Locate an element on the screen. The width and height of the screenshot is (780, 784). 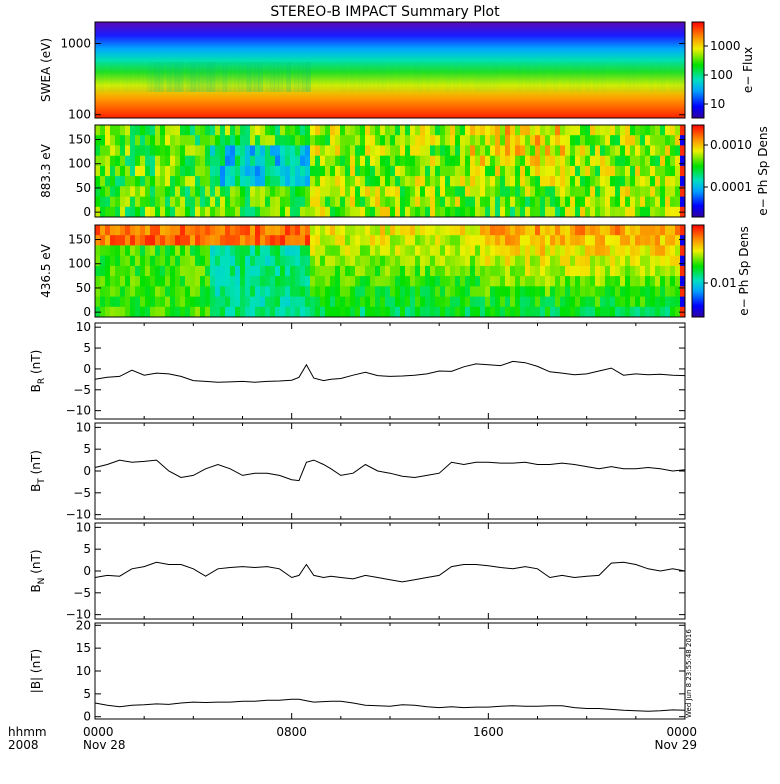
y-tick-label: 100 is located at coordinates (79, 115).